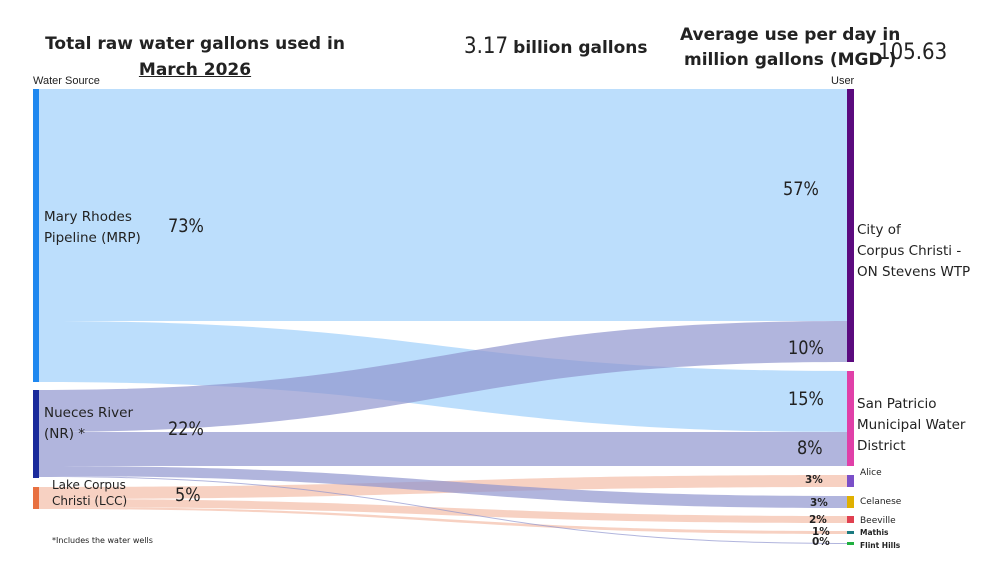 The height and width of the screenshot is (576, 996). What do you see at coordinates (850, 543) in the screenshot?
I see `target-node-flint` at bounding box center [850, 543].